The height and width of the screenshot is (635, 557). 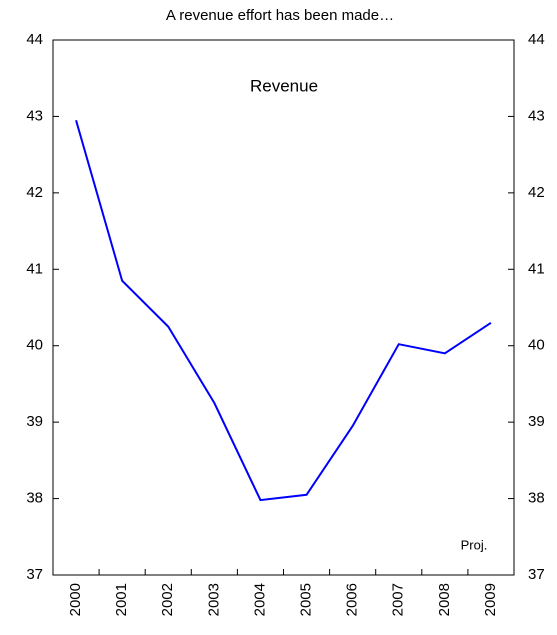 I want to click on y-tick-label: 38, so click(x=34, y=498).